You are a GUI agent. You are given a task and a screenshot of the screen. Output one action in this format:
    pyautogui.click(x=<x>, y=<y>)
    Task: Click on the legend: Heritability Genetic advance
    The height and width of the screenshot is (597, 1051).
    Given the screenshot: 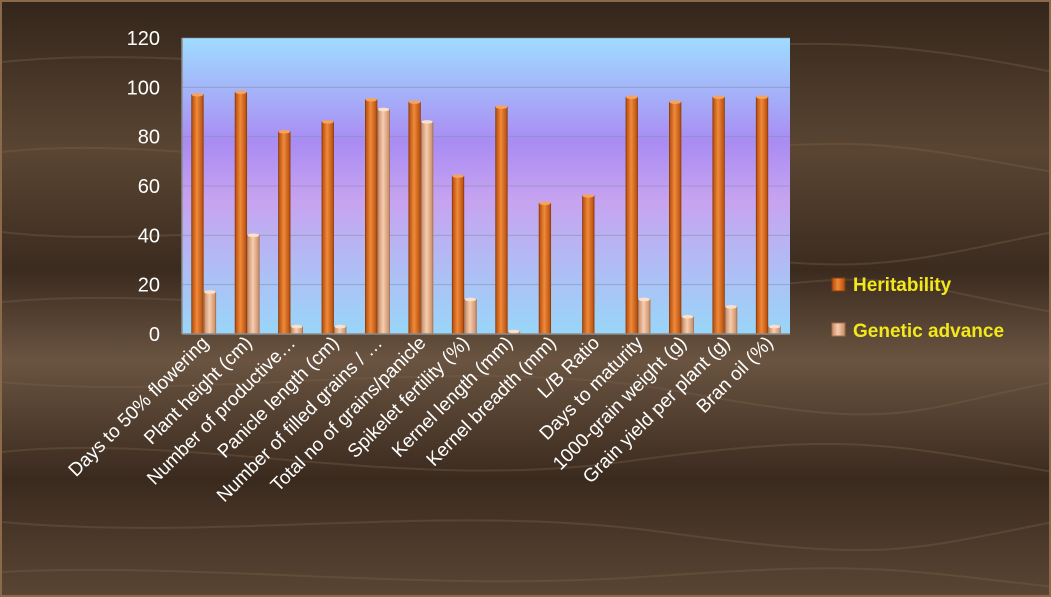 What is the action you would take?
    pyautogui.click(x=917, y=308)
    